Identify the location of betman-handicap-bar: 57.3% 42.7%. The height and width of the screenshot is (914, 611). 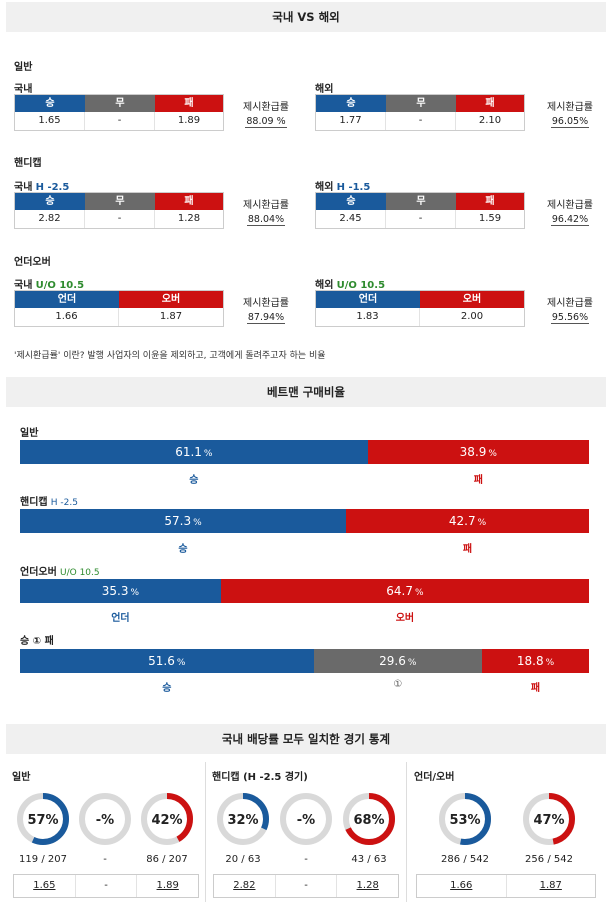
(304, 521).